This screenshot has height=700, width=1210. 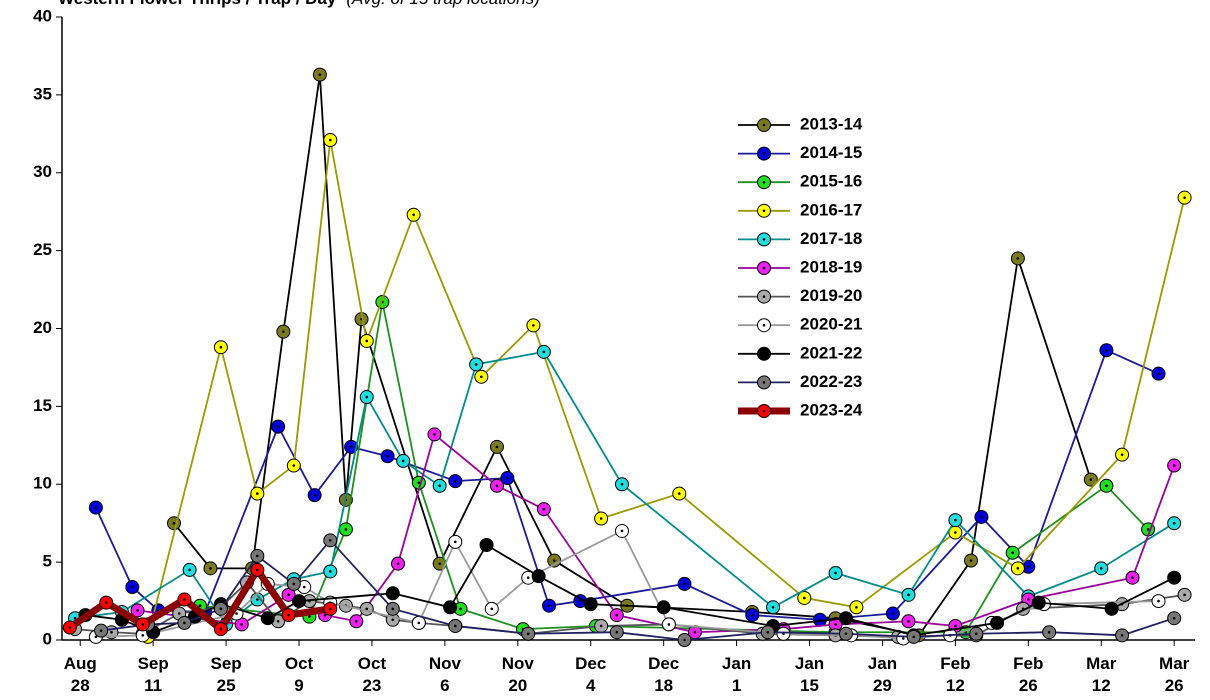 I want to click on x-tick-label: Dec 4, so click(x=591, y=674).